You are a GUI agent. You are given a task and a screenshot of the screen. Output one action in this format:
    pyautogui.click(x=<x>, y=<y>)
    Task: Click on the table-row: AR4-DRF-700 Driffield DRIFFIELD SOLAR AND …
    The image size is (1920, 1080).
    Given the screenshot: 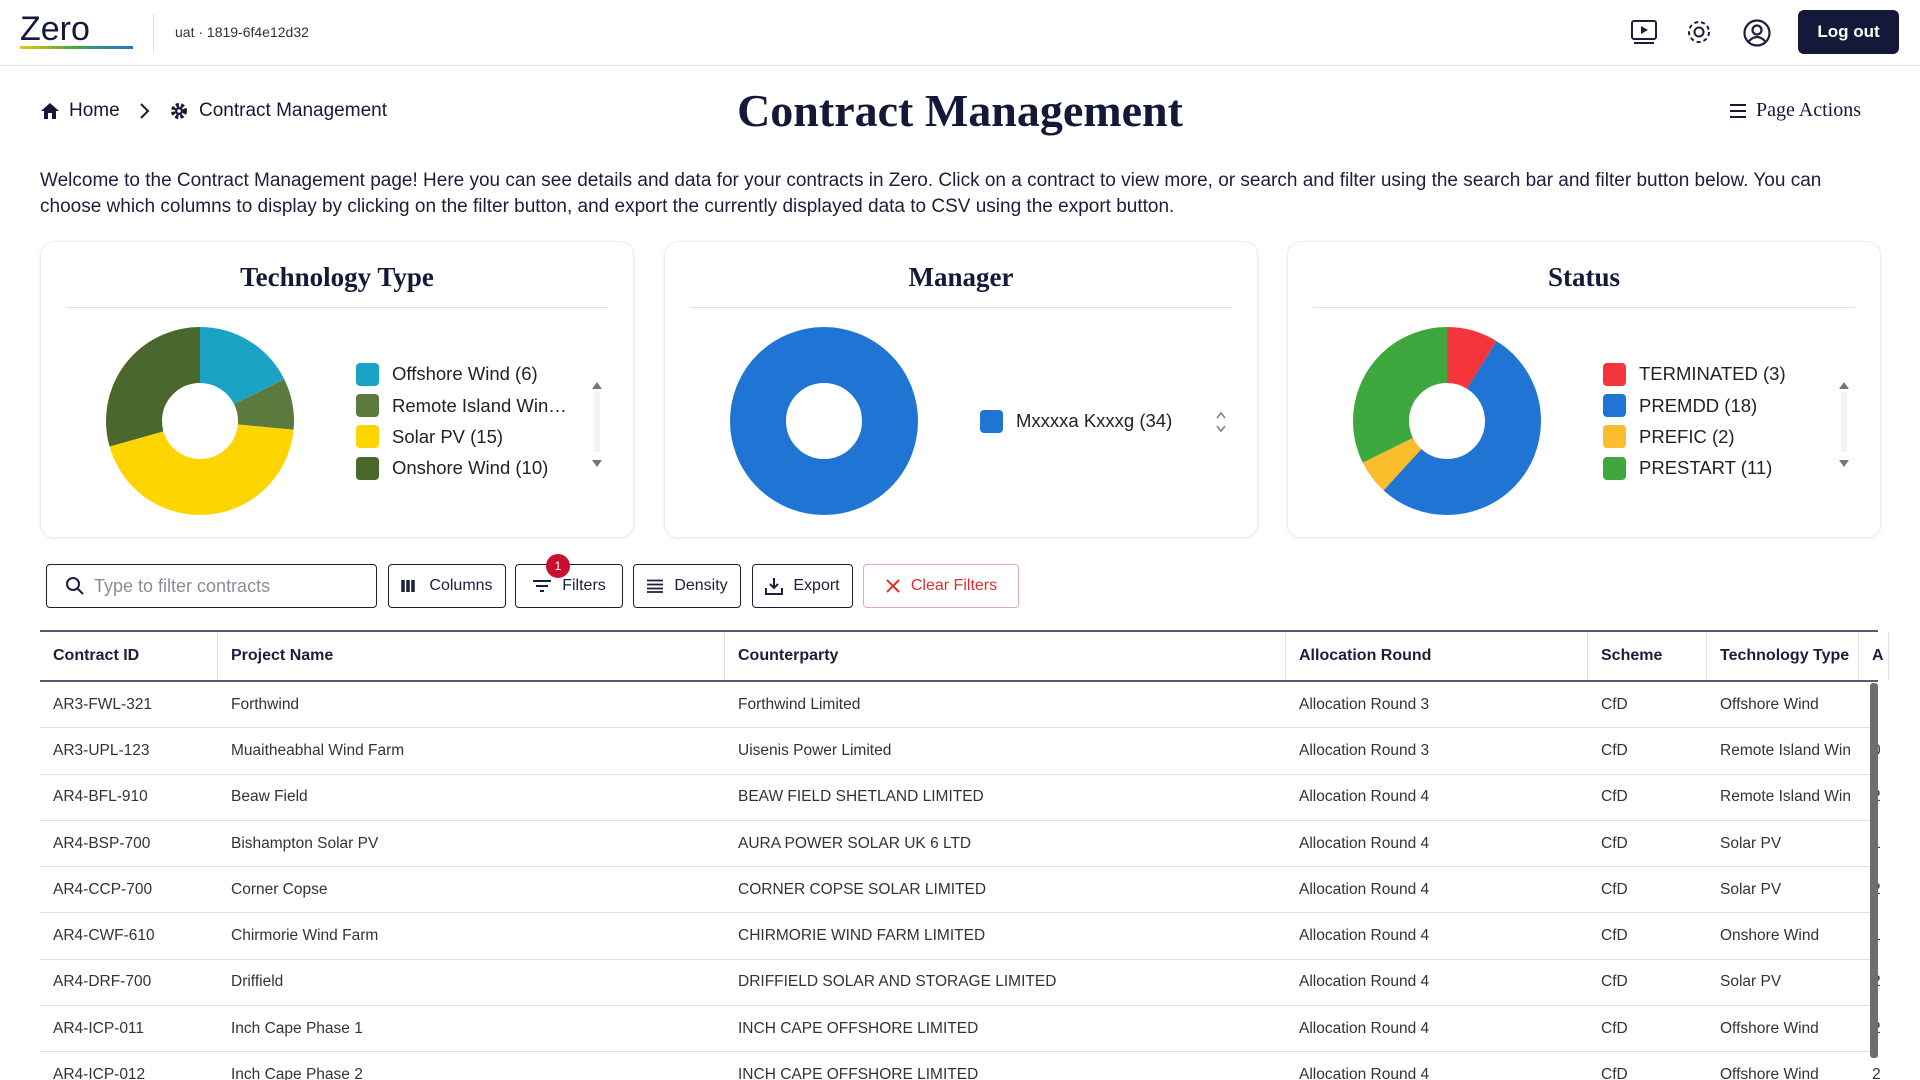 What is the action you would take?
    pyautogui.click(x=960, y=983)
    